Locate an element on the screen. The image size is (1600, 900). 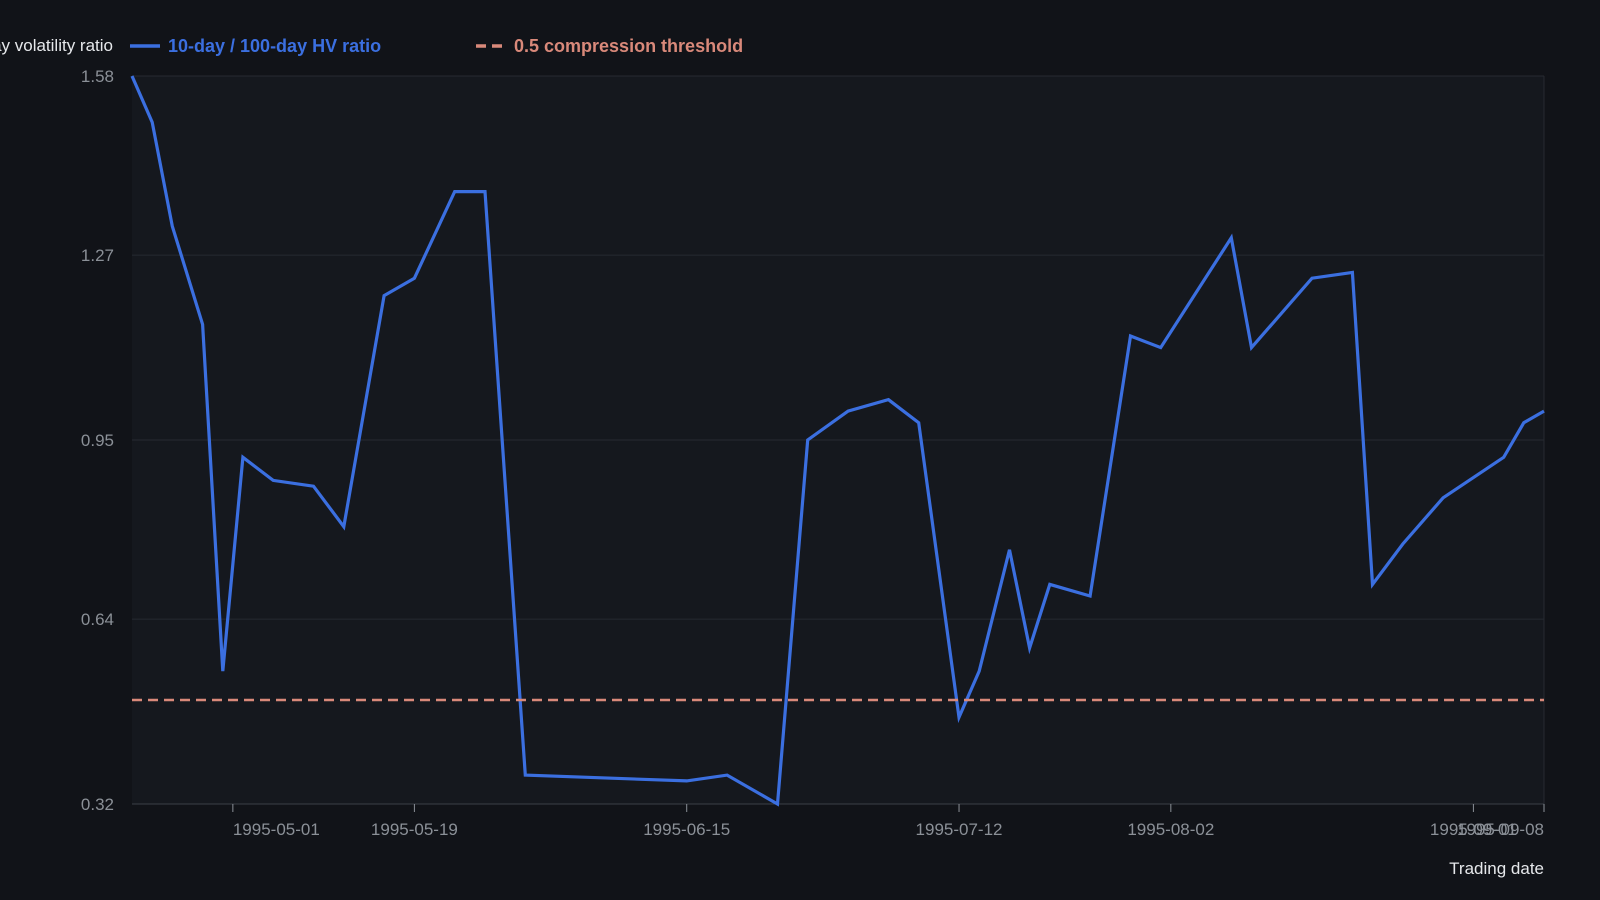
x-tick-label: 1995-08-02 is located at coordinates (1170, 829).